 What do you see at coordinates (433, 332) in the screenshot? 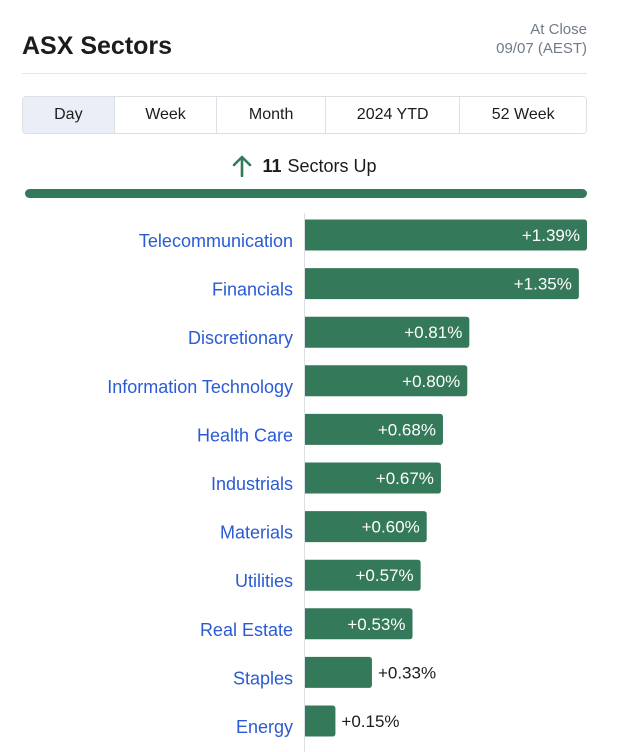
I see `value-label: +0.81%` at bounding box center [433, 332].